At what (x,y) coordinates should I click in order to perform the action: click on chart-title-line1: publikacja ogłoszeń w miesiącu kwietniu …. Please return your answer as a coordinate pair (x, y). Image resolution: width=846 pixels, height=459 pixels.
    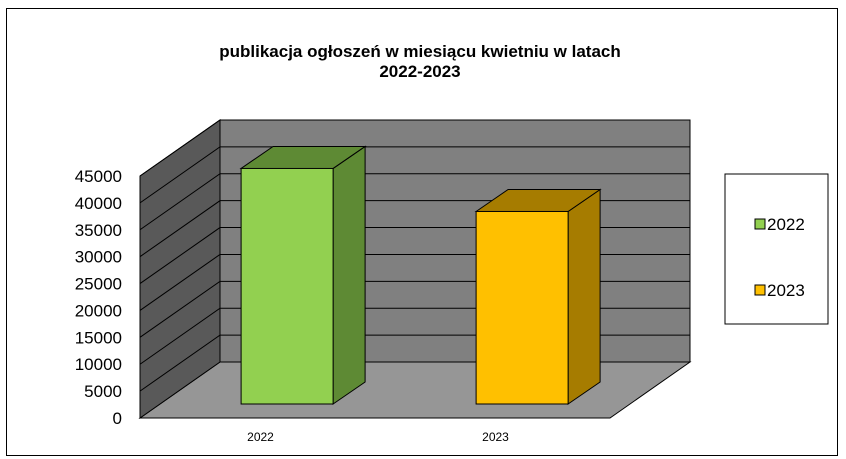
    Looking at the image, I should click on (420, 51).